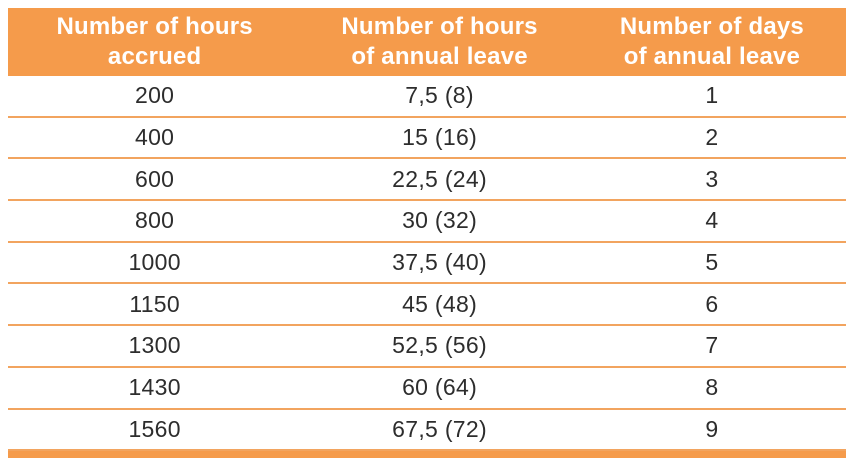  What do you see at coordinates (712, 428) in the screenshot?
I see `cell-days-annual-leave: 9` at bounding box center [712, 428].